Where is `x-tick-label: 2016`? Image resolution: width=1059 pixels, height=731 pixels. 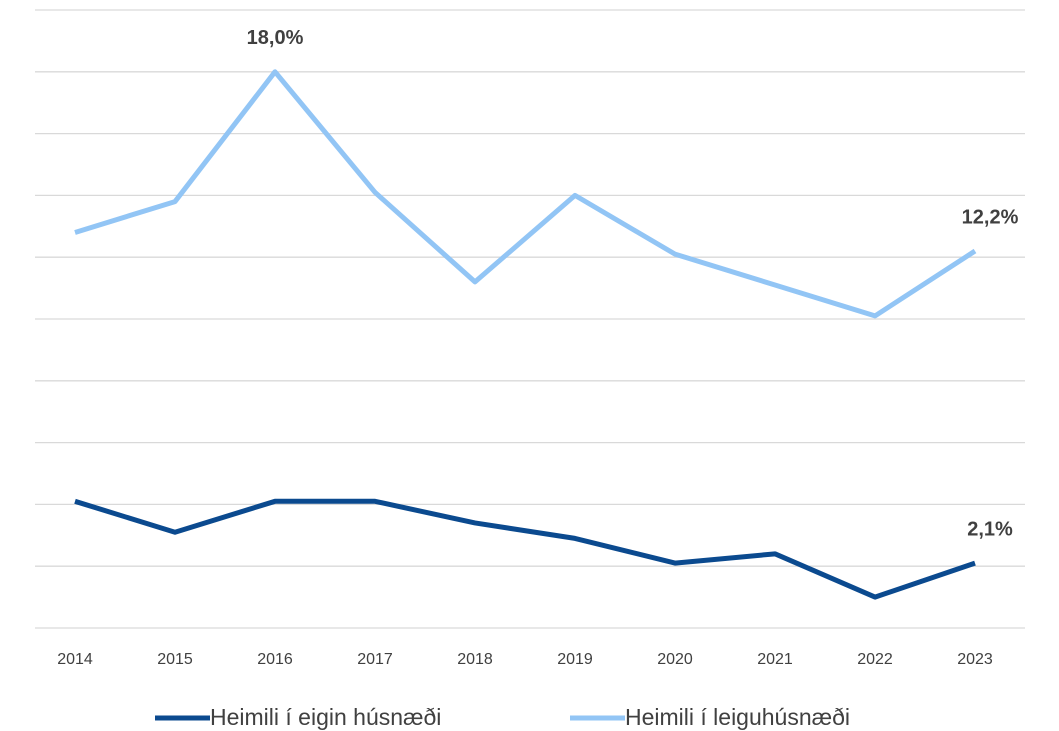 x-tick-label: 2016 is located at coordinates (275, 659).